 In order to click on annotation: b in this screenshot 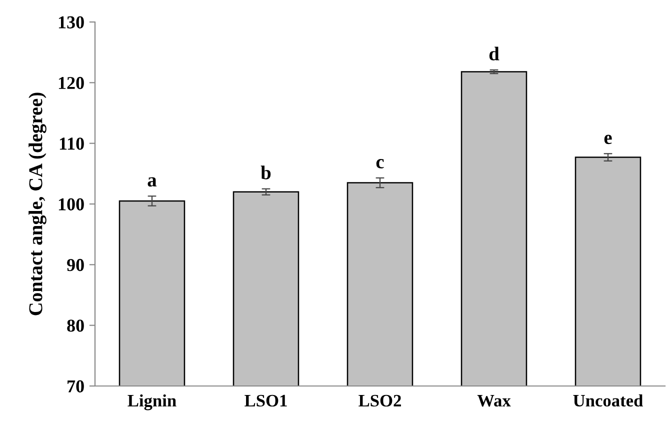, I will do `click(265, 173)`.